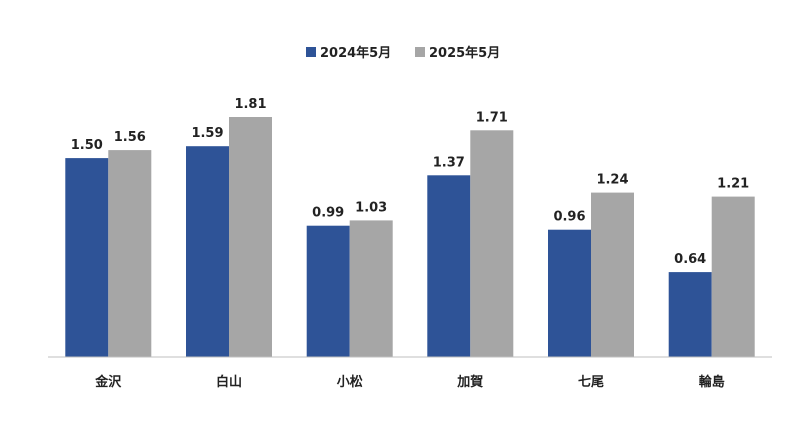 The width and height of the screenshot is (800, 443). Describe the element at coordinates (403, 53) in the screenshot. I see `legend: 2024年5月 2025年5月` at that location.